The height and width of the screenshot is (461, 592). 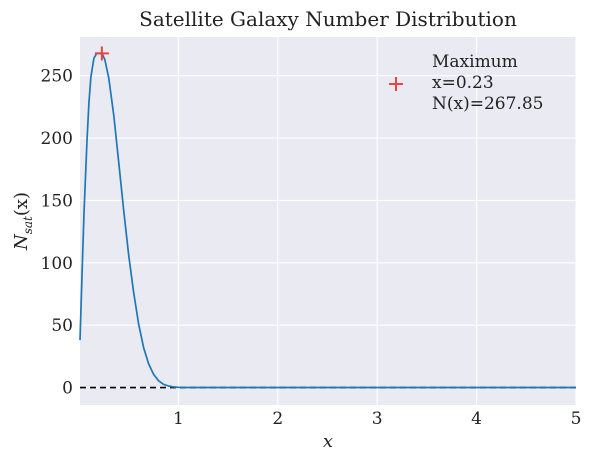 What do you see at coordinates (277, 419) in the screenshot?
I see `x-tick-label: 2` at bounding box center [277, 419].